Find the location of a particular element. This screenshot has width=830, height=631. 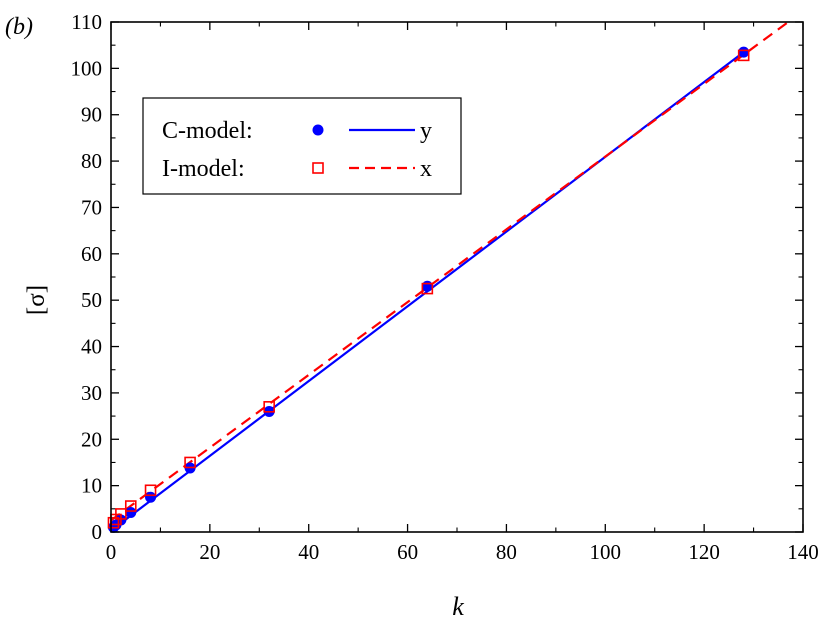

legend-label-i-model: I-model: is located at coordinates (203, 169).